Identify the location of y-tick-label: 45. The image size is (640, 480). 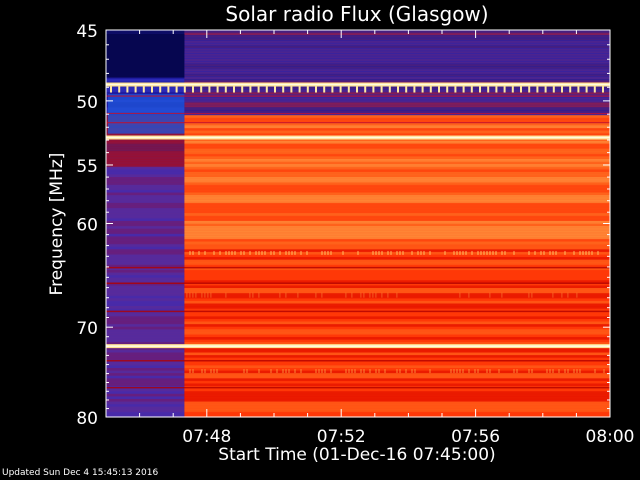
(87, 32).